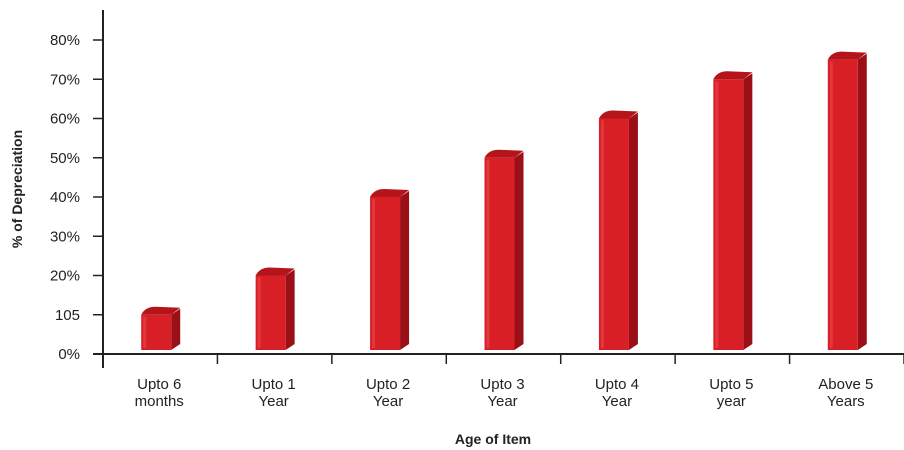 Image resolution: width=904 pixels, height=450 pixels. Describe the element at coordinates (65, 276) in the screenshot. I see `y-tick-label: 20%` at that location.